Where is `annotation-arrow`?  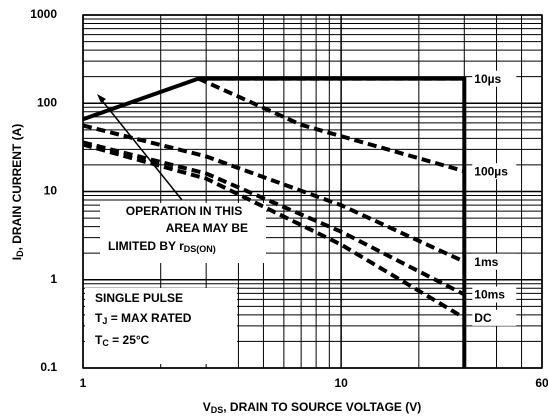
annotation-arrow is located at coordinates (141, 149).